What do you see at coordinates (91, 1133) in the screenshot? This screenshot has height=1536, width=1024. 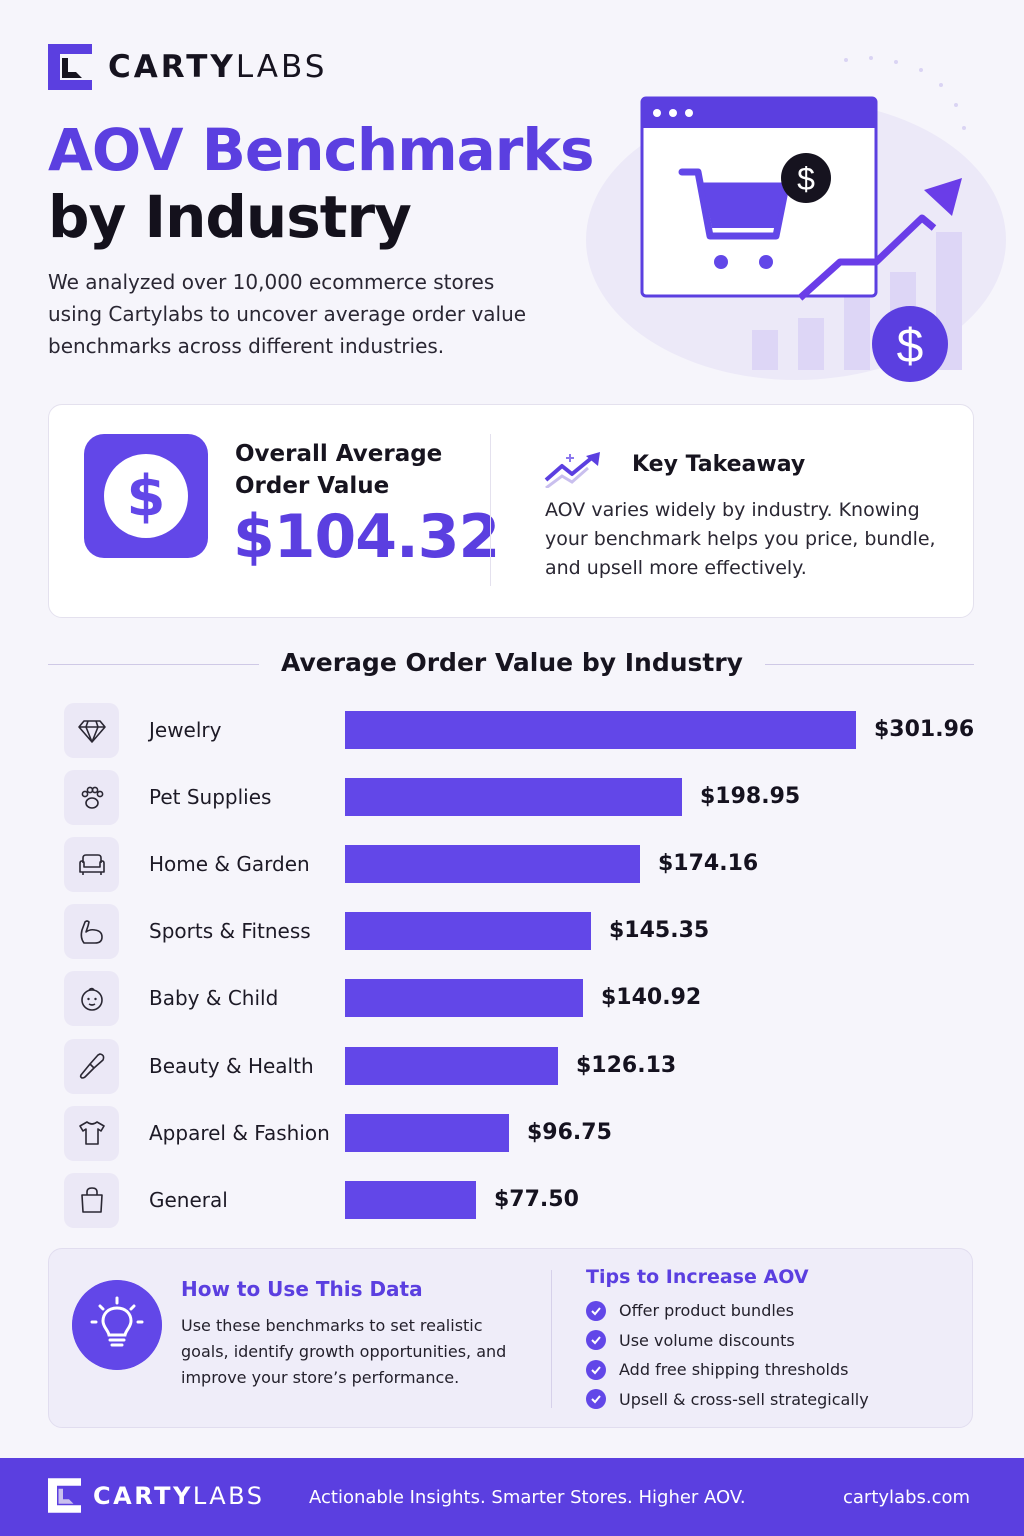 I see `tshirt-icon` at bounding box center [91, 1133].